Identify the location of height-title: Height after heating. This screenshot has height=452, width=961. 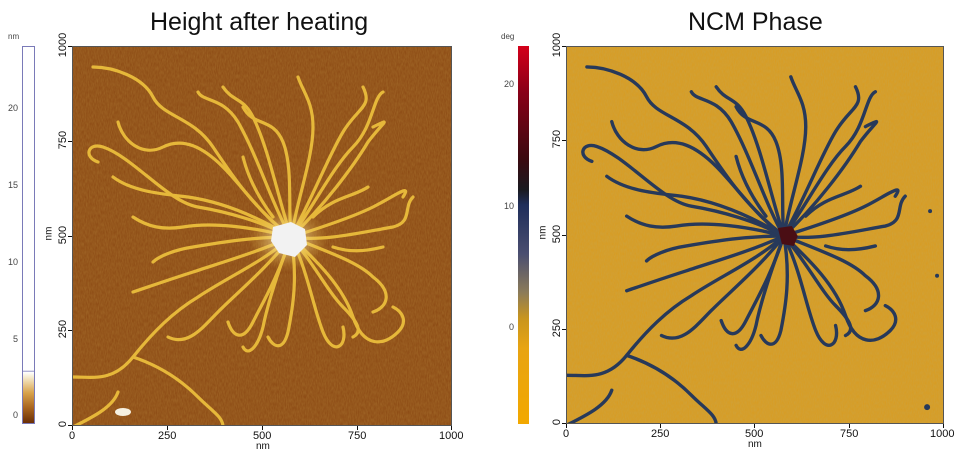
(259, 22).